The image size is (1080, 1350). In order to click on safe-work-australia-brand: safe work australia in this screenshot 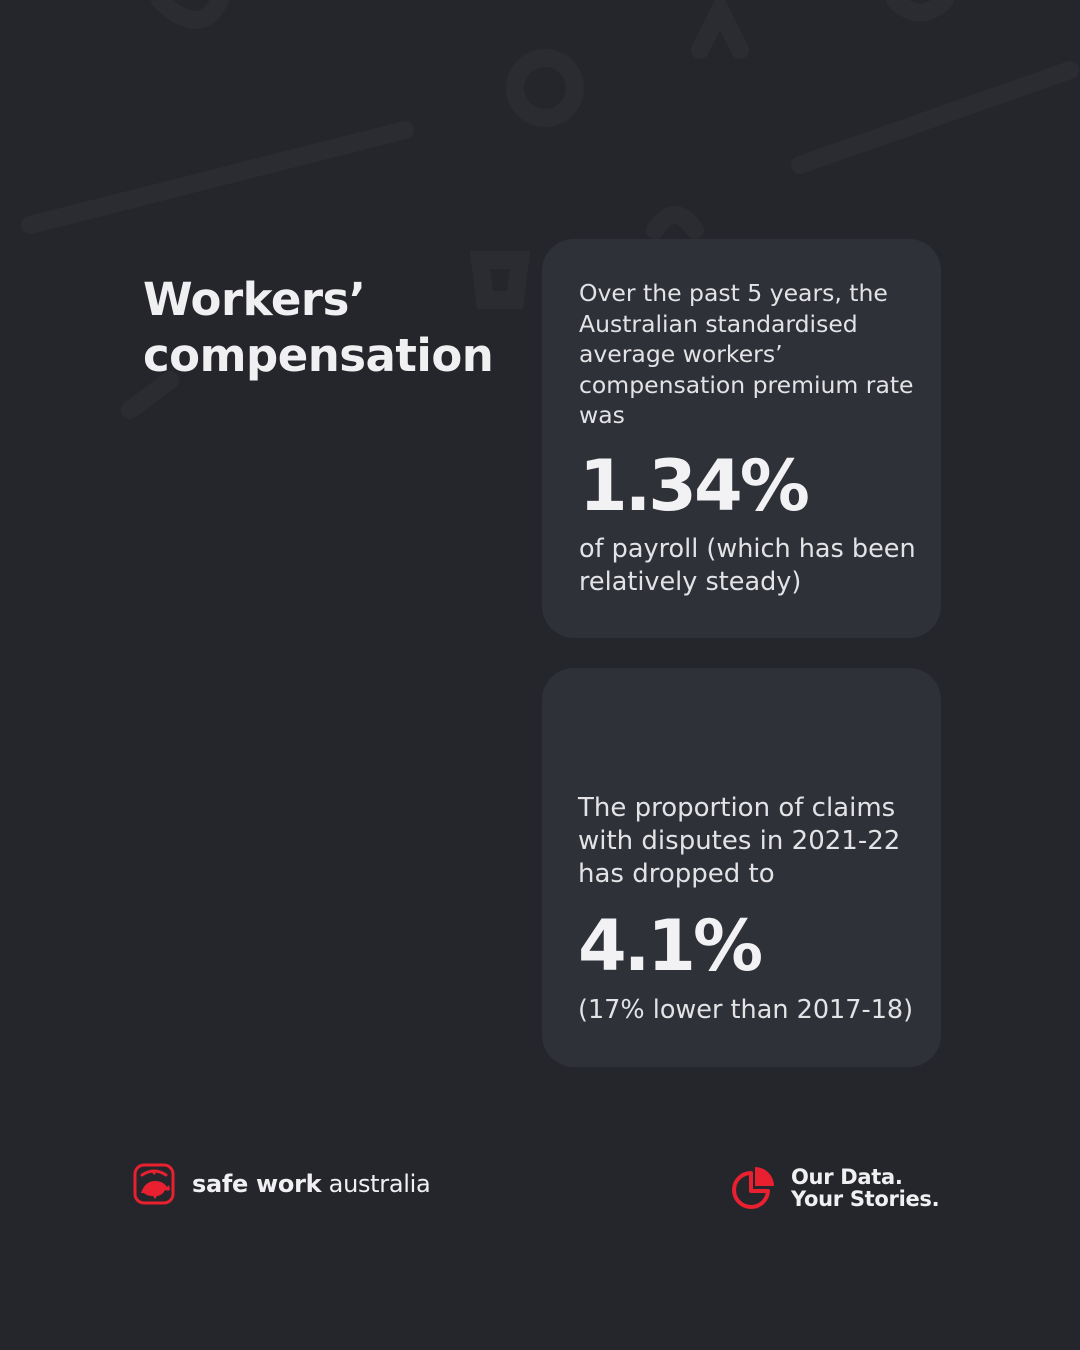, I will do `click(282, 1184)`.